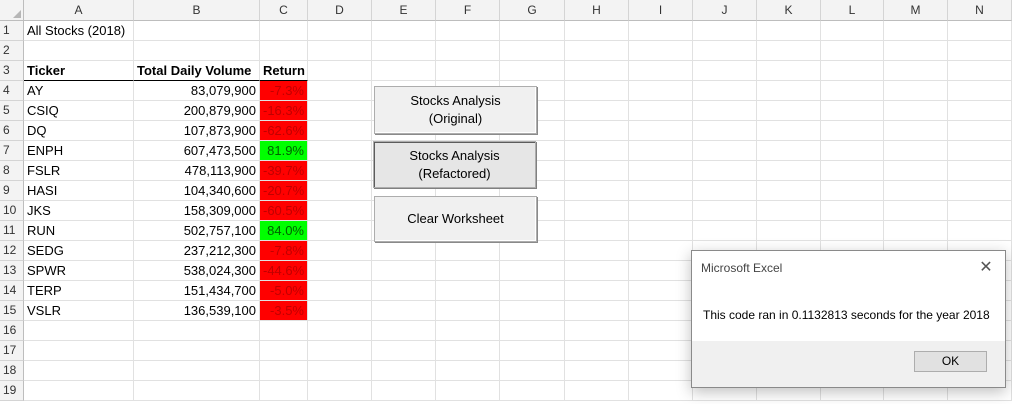 Image resolution: width=1012 pixels, height=404 pixels. Describe the element at coordinates (12, 71) in the screenshot. I see `row-header-3: 3` at that location.